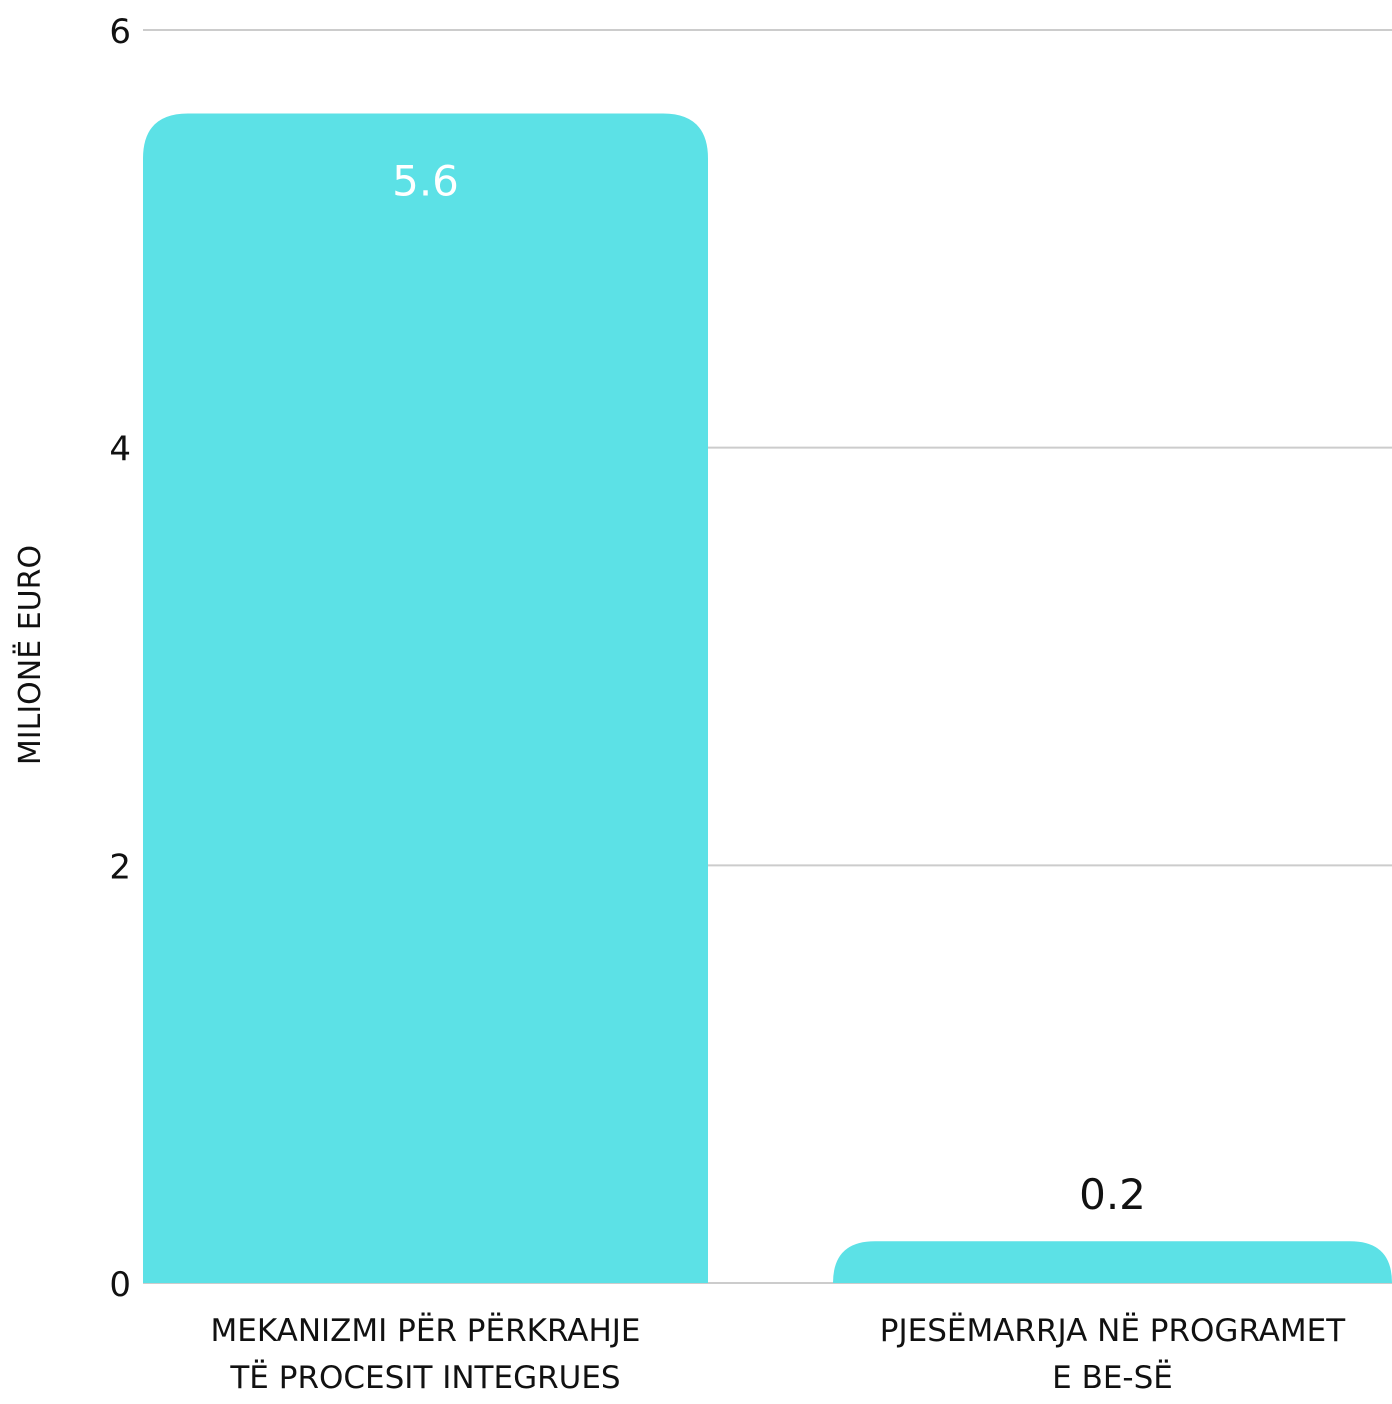 The width and height of the screenshot is (1392, 1404). What do you see at coordinates (425, 181) in the screenshot?
I see `bar-value-label: 5.6` at bounding box center [425, 181].